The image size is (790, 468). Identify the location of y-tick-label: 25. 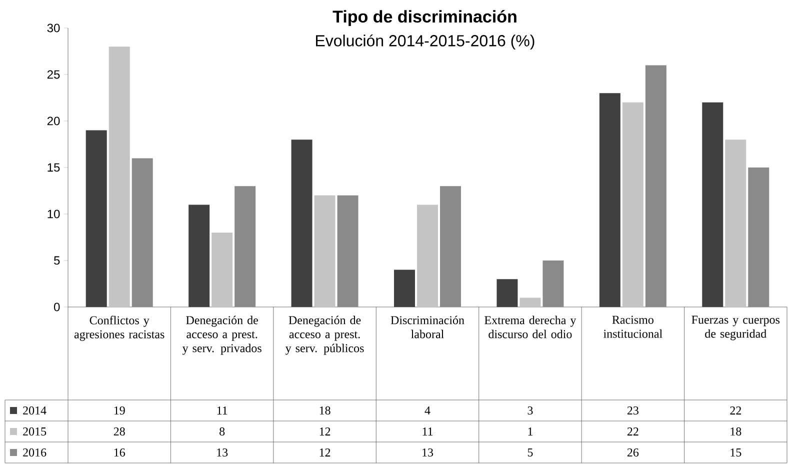
(53, 74).